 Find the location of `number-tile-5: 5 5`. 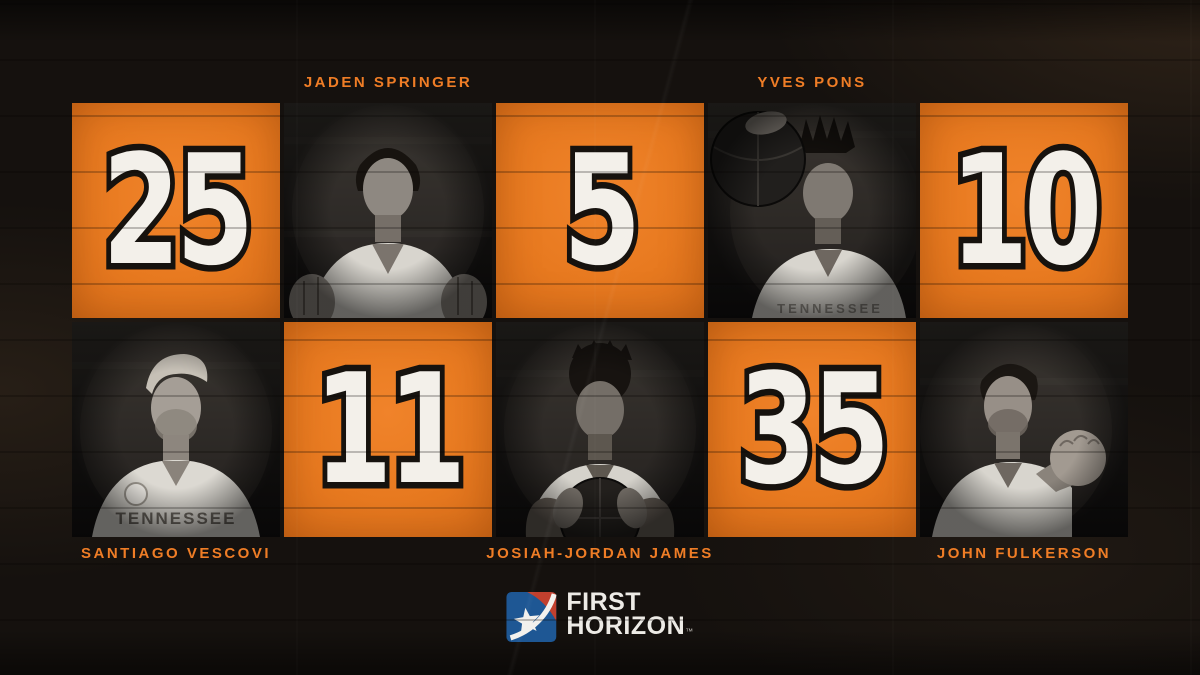

number-tile-5: 5 5 is located at coordinates (600, 210).